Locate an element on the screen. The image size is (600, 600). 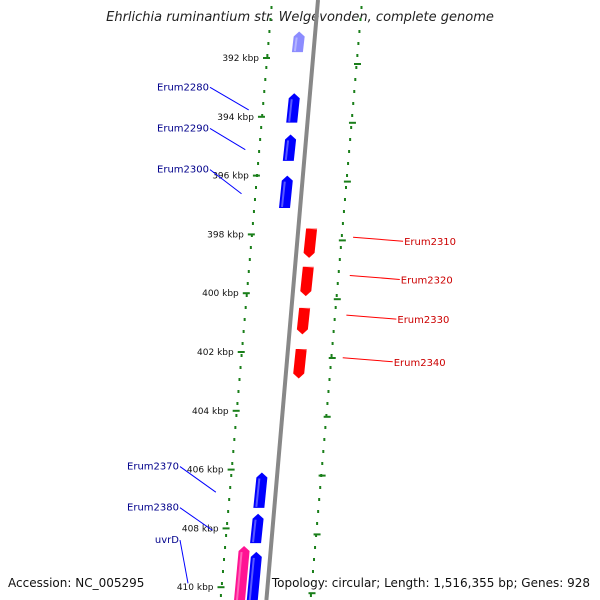
gene-label: Erum2340 is located at coordinates (420, 363).